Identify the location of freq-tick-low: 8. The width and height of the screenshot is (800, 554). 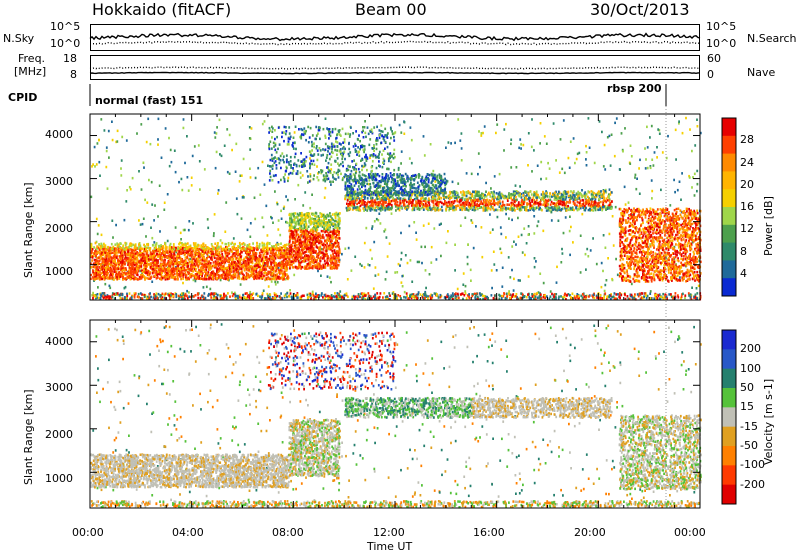
(73, 74).